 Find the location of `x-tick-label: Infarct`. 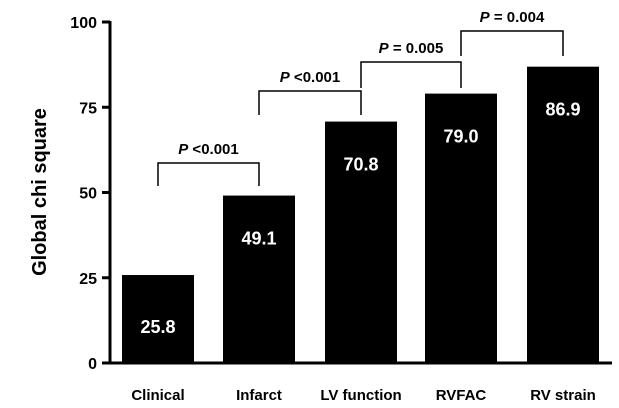

x-tick-label: Infarct is located at coordinates (259, 395).